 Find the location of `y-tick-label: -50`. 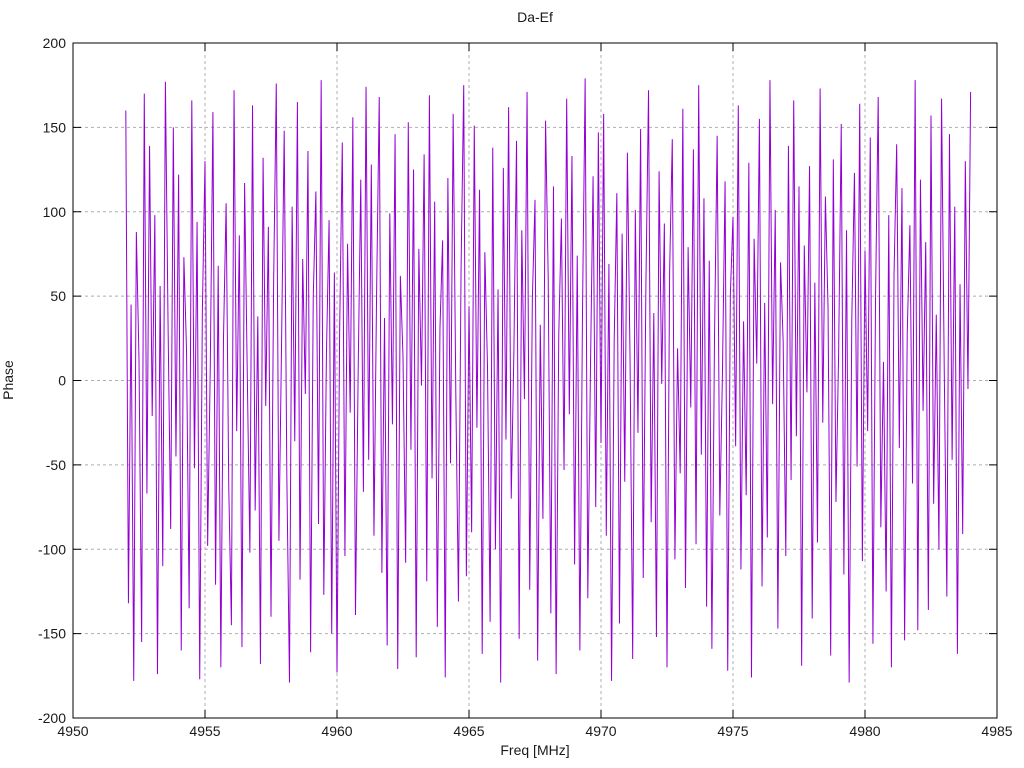

y-tick-label: -50 is located at coordinates (56, 465).